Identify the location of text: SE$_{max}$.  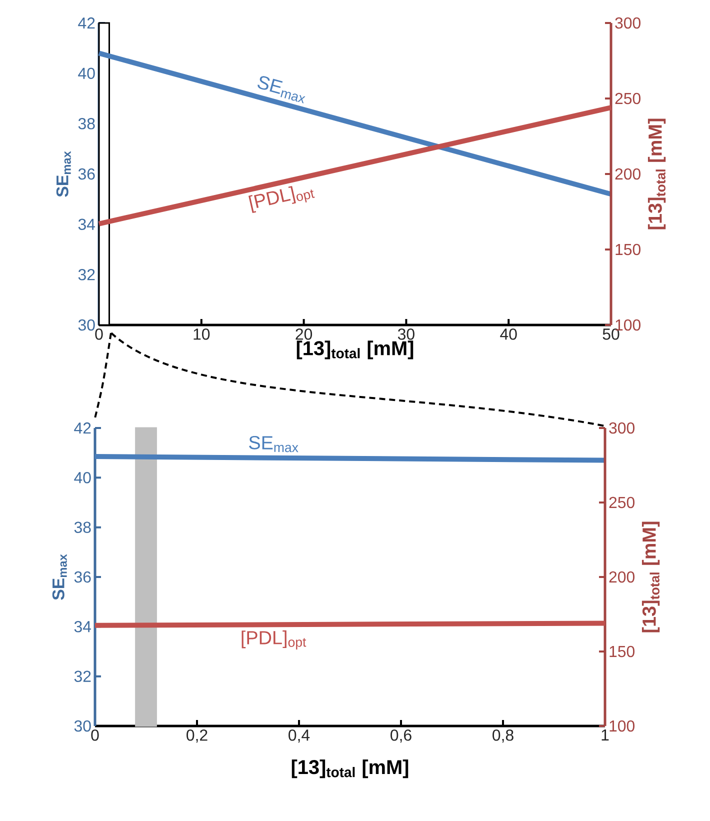
(282, 90).